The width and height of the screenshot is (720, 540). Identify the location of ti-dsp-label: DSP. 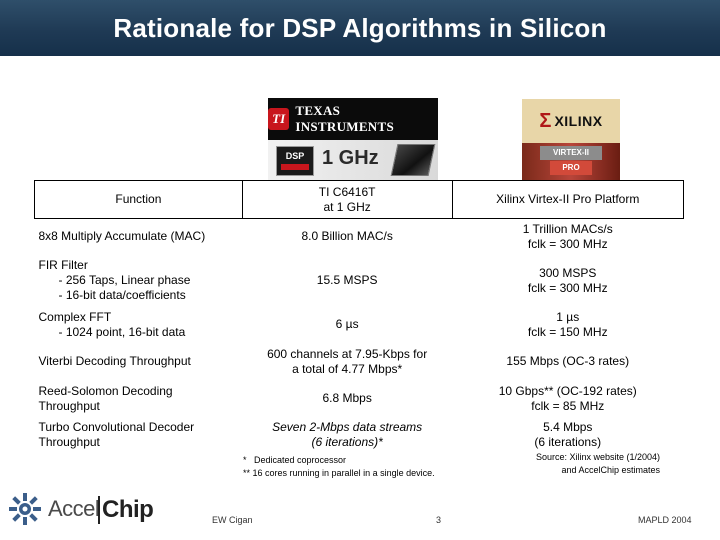
(295, 156).